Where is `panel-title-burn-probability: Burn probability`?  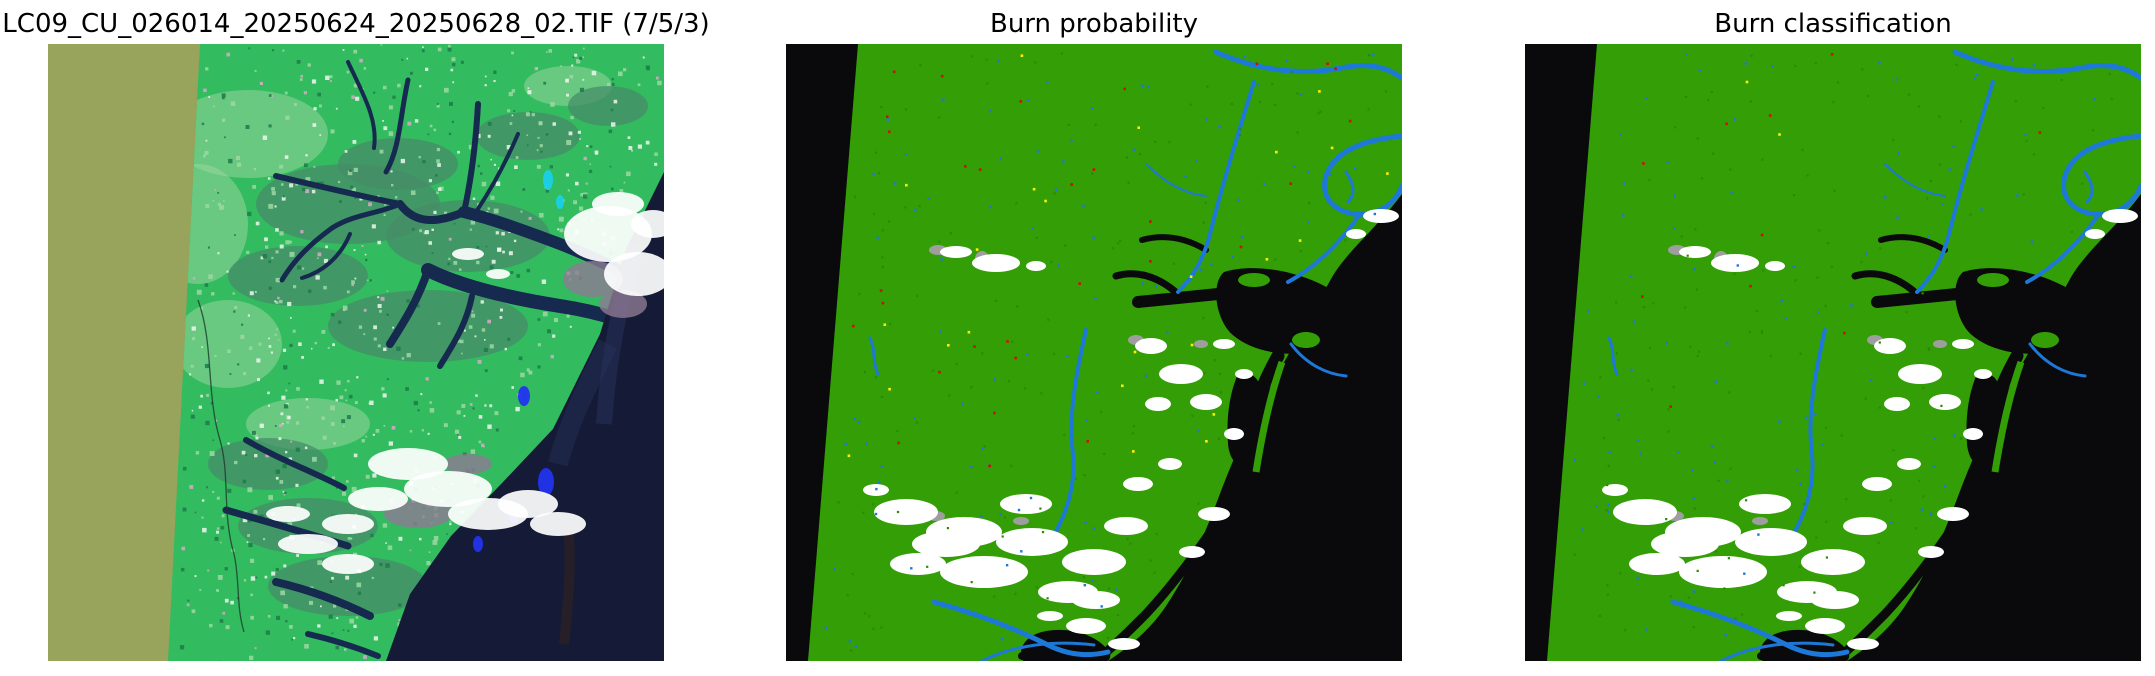 panel-title-burn-probability: Burn probability is located at coordinates (1094, 24).